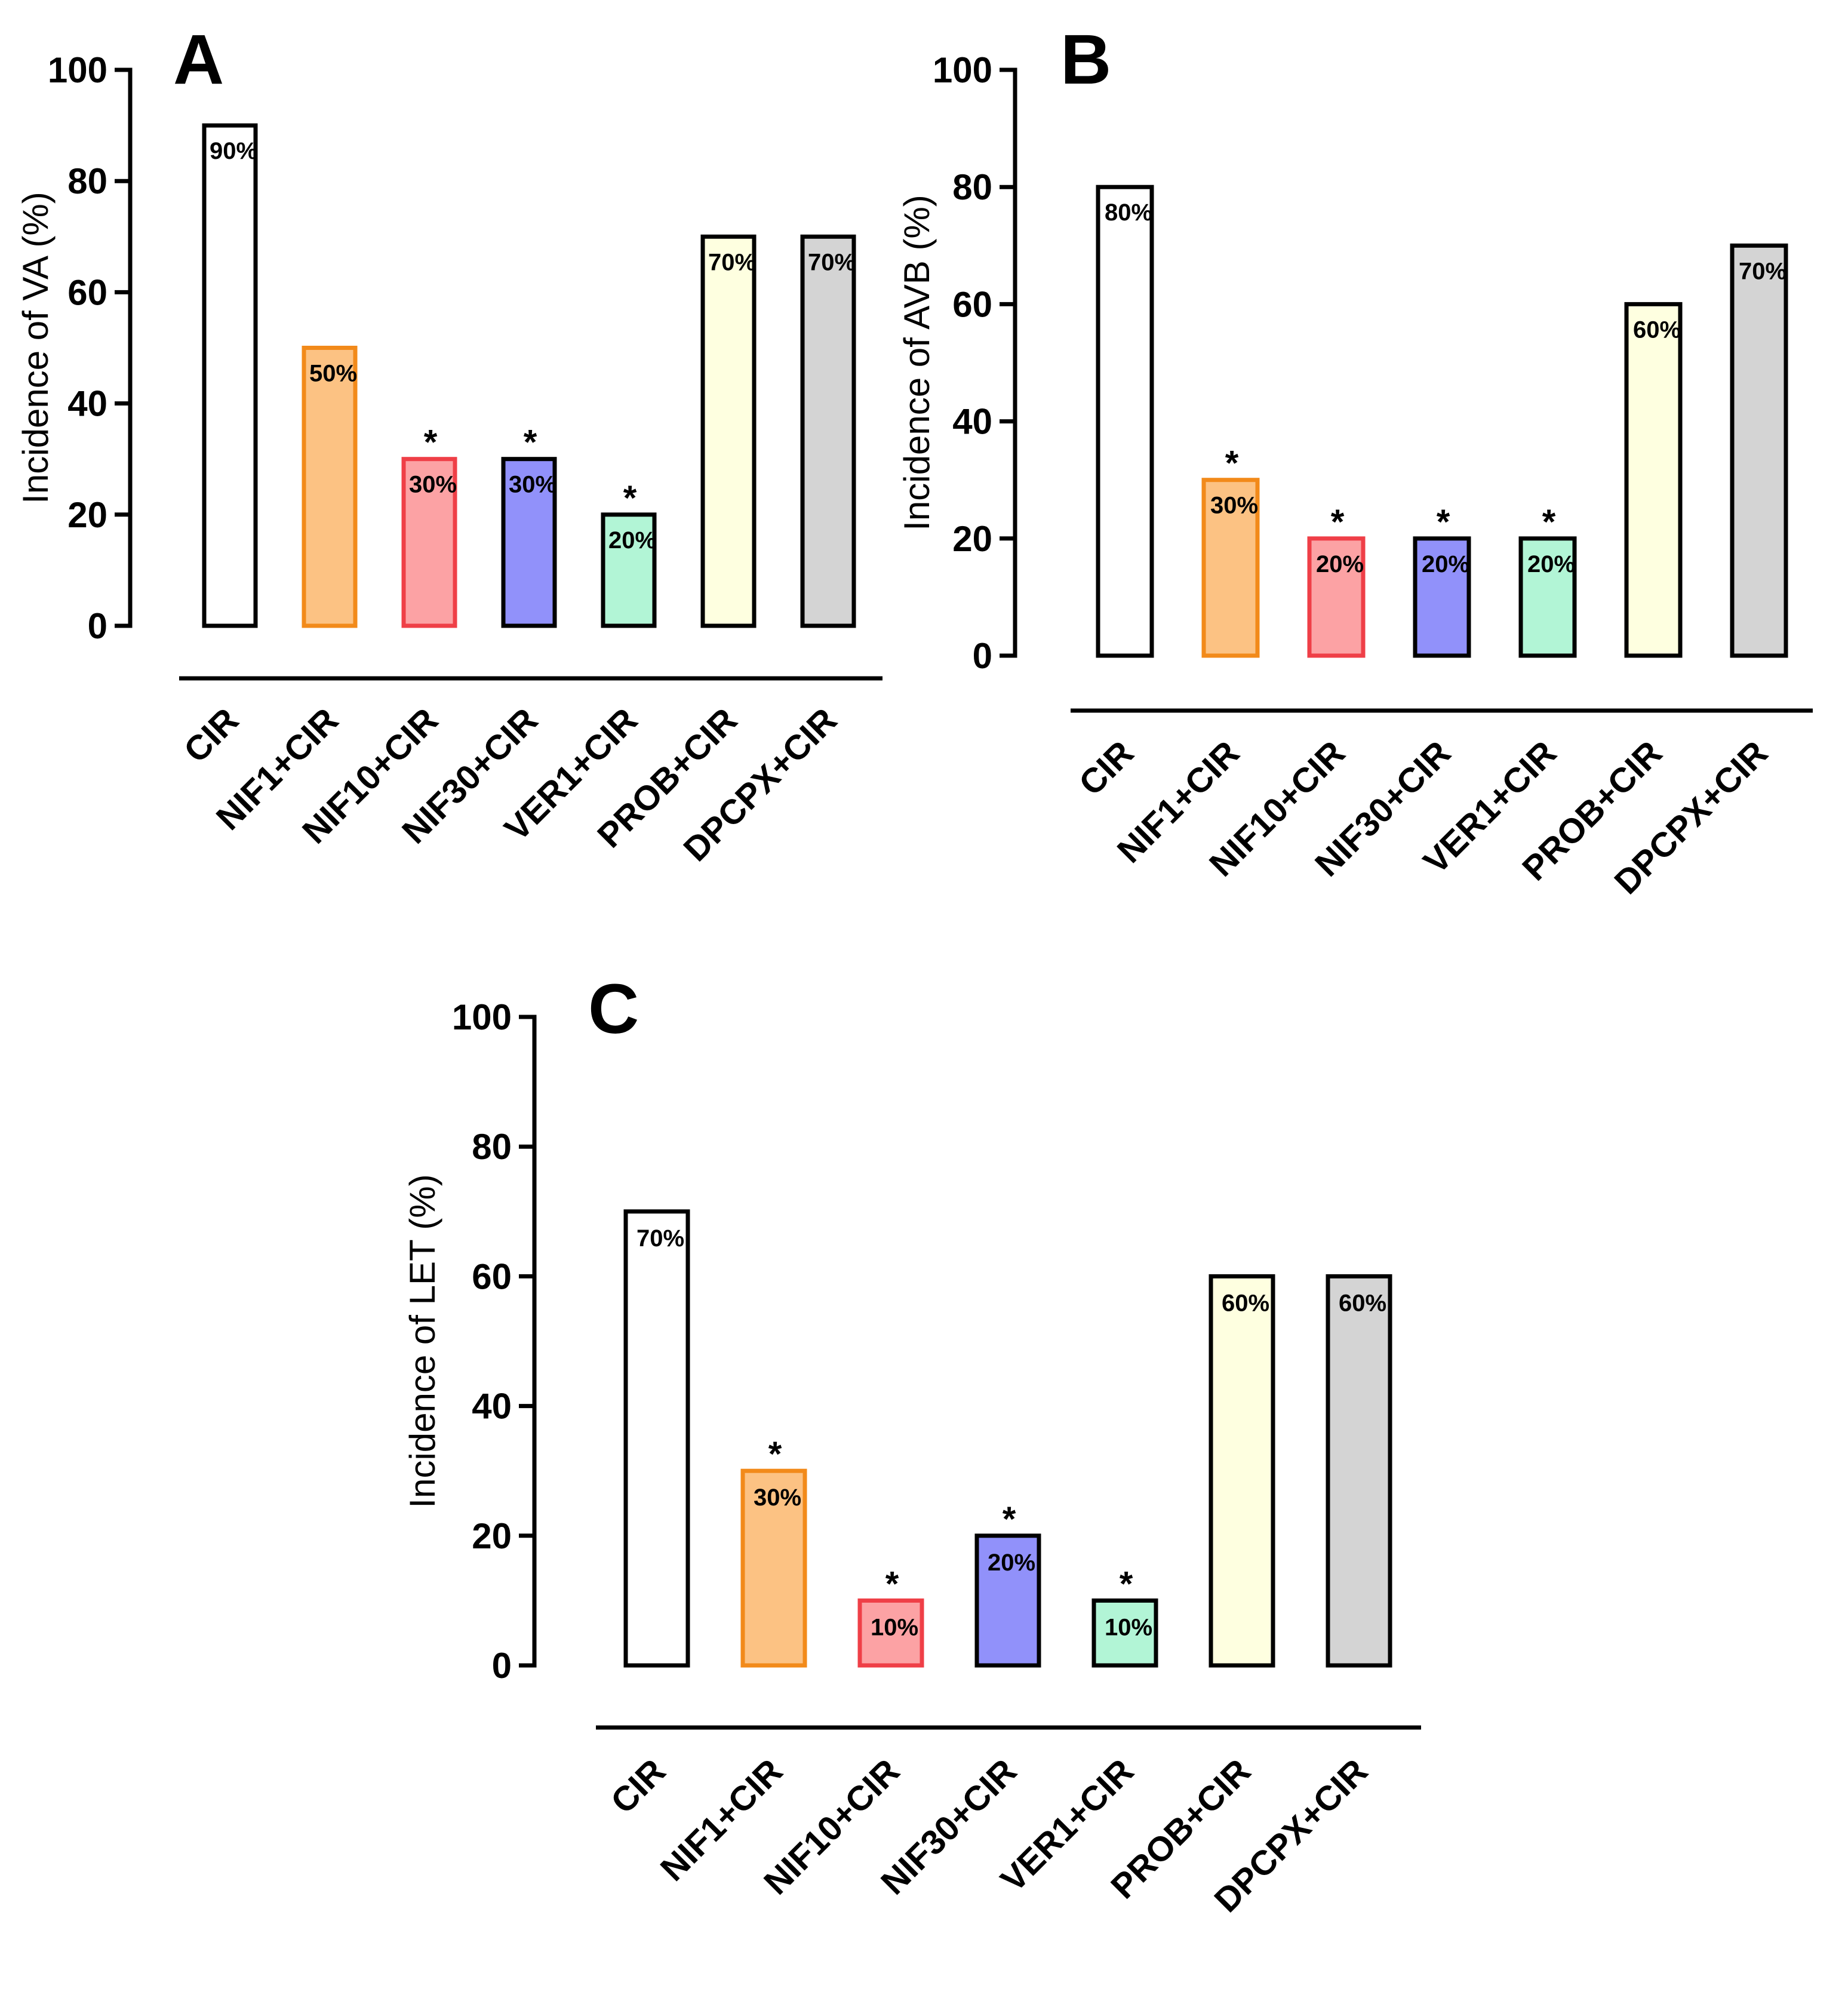 Image resolution: width=1848 pixels, height=2001 pixels. What do you see at coordinates (614, 1009) in the screenshot?
I see `panel-letter: C` at bounding box center [614, 1009].